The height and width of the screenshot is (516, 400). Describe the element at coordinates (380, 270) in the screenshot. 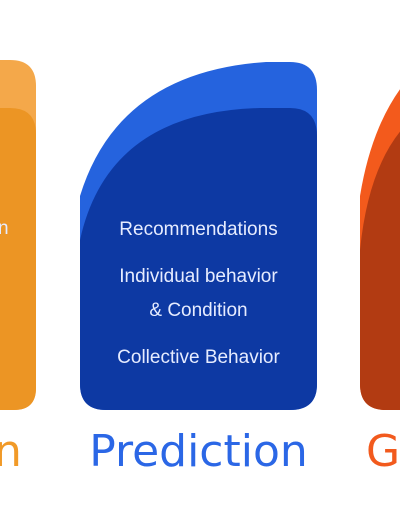

I see `right-card-front` at that location.